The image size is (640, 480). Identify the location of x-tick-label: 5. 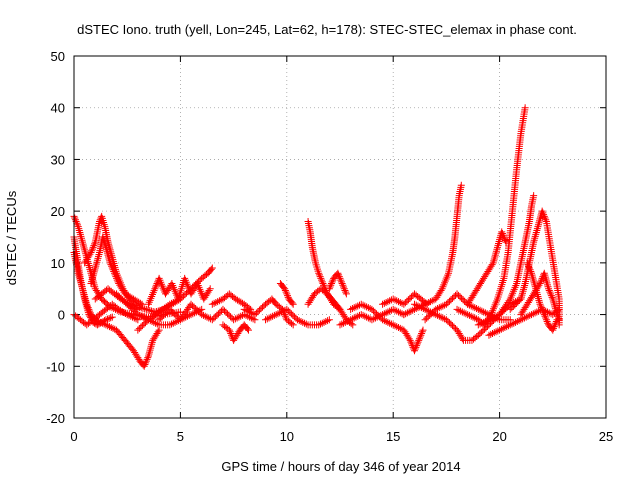
(180, 436).